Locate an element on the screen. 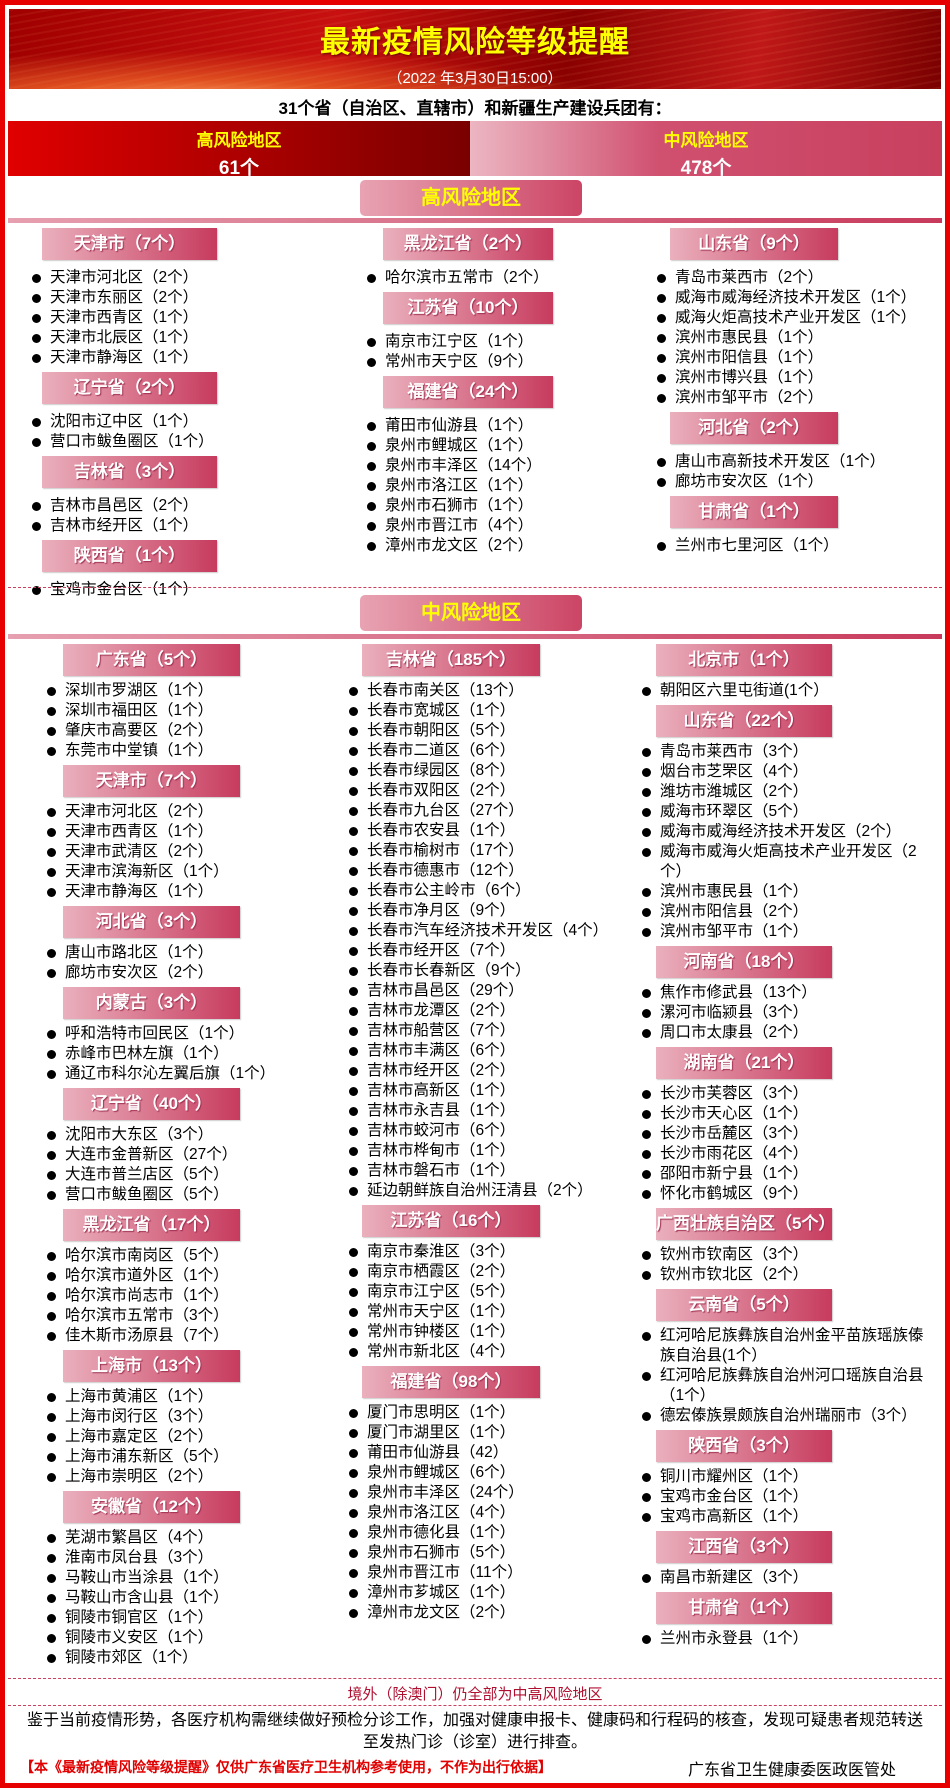  area-list-item: 滨州市邹平市（2个） is located at coordinates (800, 398).